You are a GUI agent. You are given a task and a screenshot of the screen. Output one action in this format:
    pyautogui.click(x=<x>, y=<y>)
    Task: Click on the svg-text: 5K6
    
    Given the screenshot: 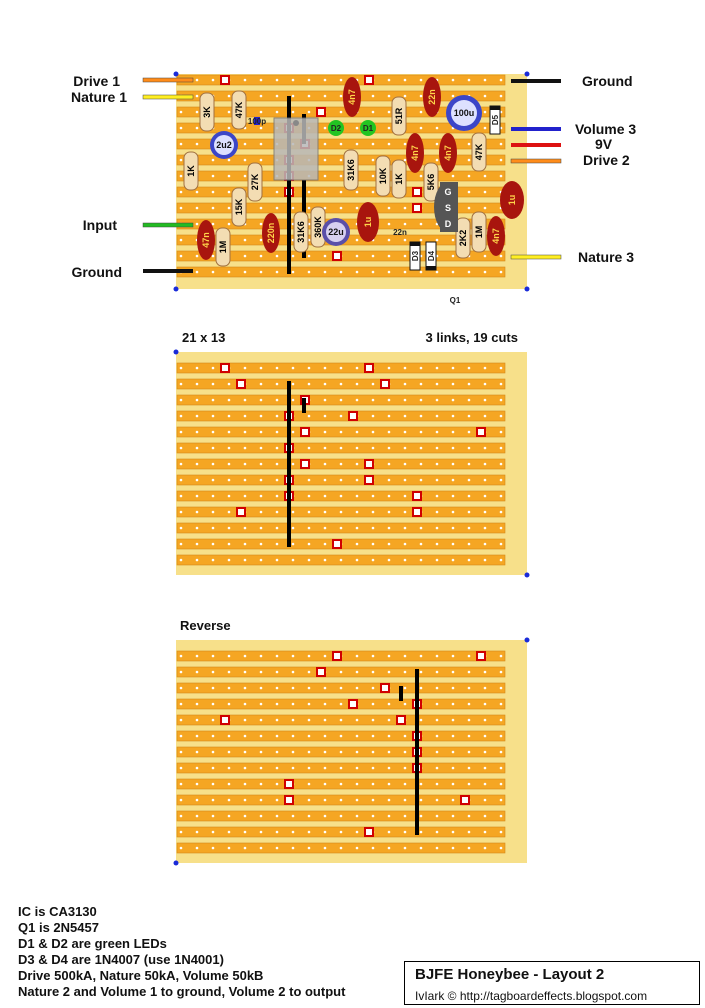 What is the action you would take?
    pyautogui.click(x=431, y=182)
    